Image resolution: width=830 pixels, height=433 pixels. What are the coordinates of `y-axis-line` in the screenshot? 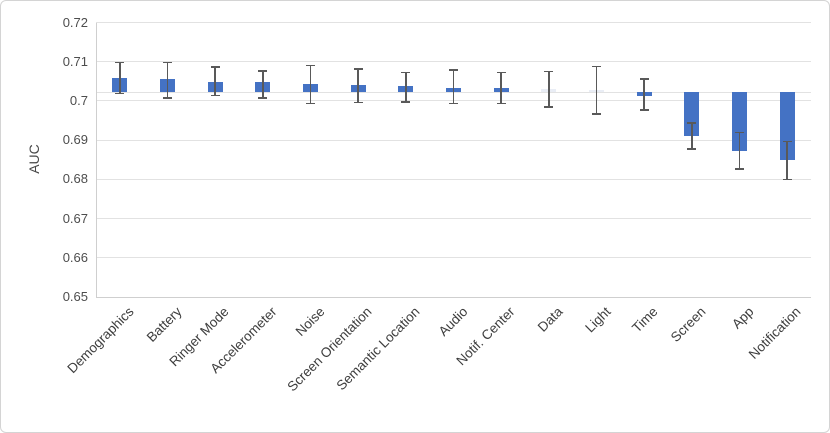 It's located at (96, 159).